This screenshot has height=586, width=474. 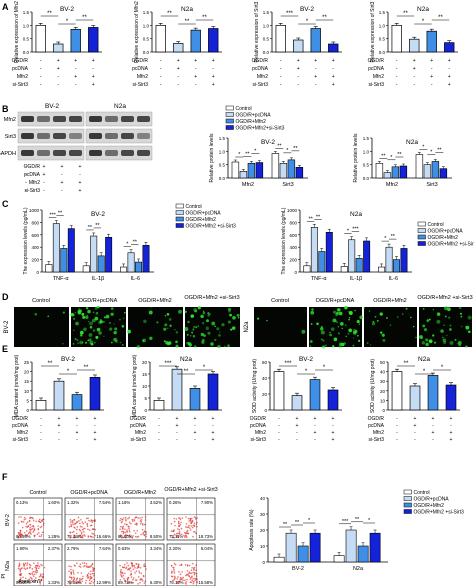 I want to click on treatment-row-label: Mfn2, so click(x=22, y=433).